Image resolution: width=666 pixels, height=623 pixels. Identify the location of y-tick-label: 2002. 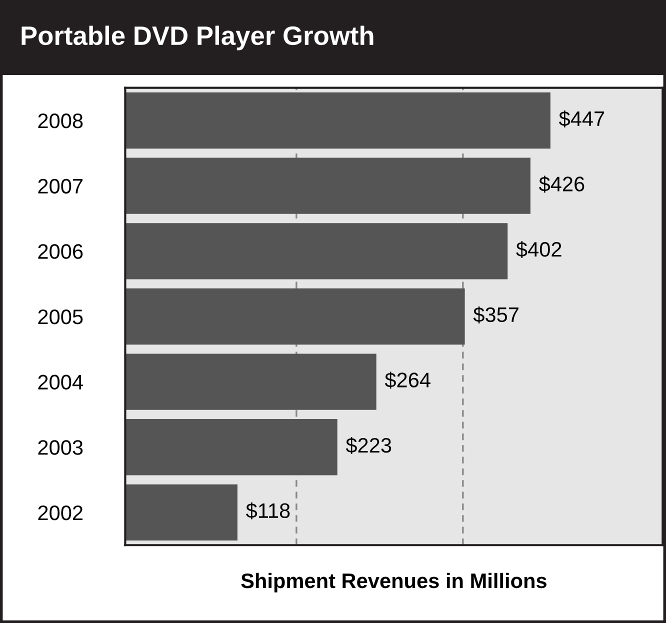
(60, 512).